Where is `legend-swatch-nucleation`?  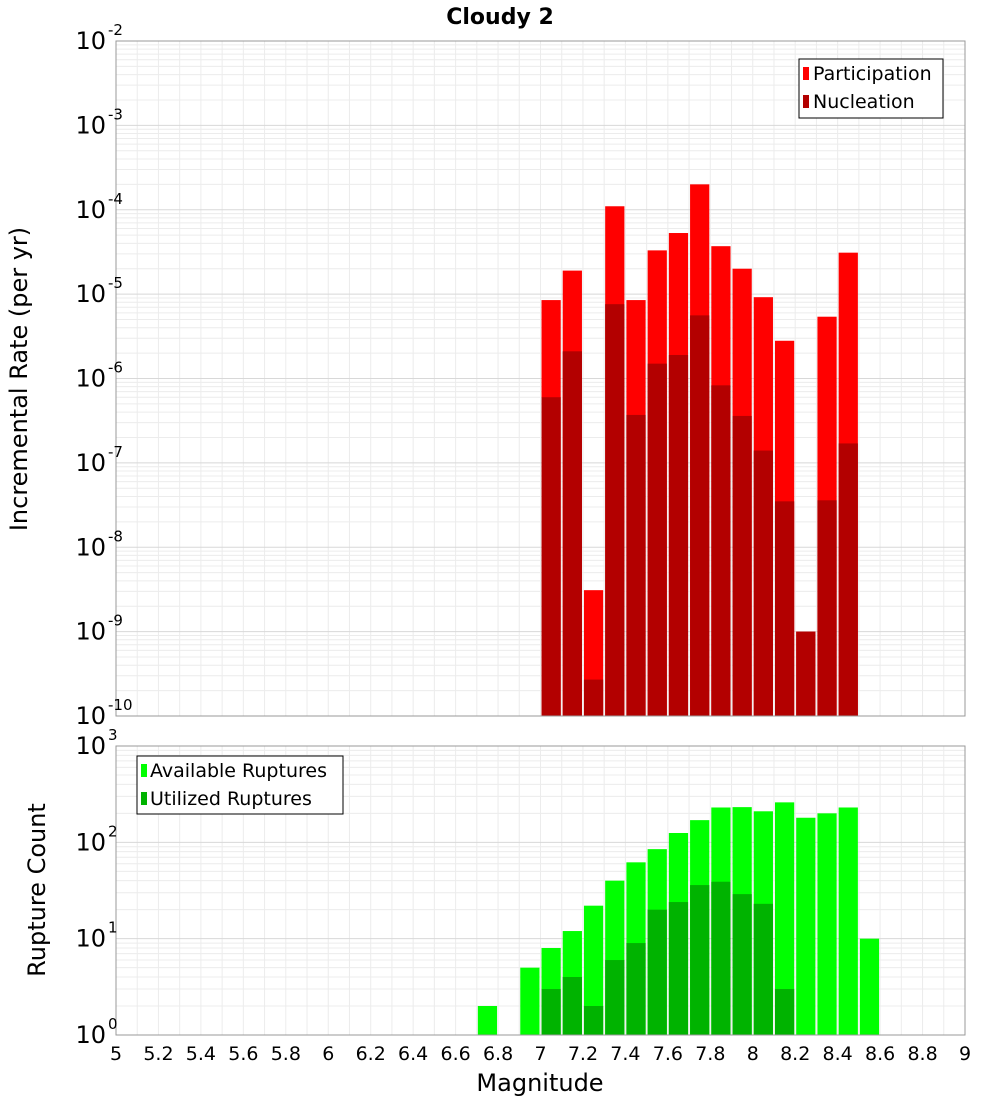
legend-swatch-nucleation is located at coordinates (806, 101).